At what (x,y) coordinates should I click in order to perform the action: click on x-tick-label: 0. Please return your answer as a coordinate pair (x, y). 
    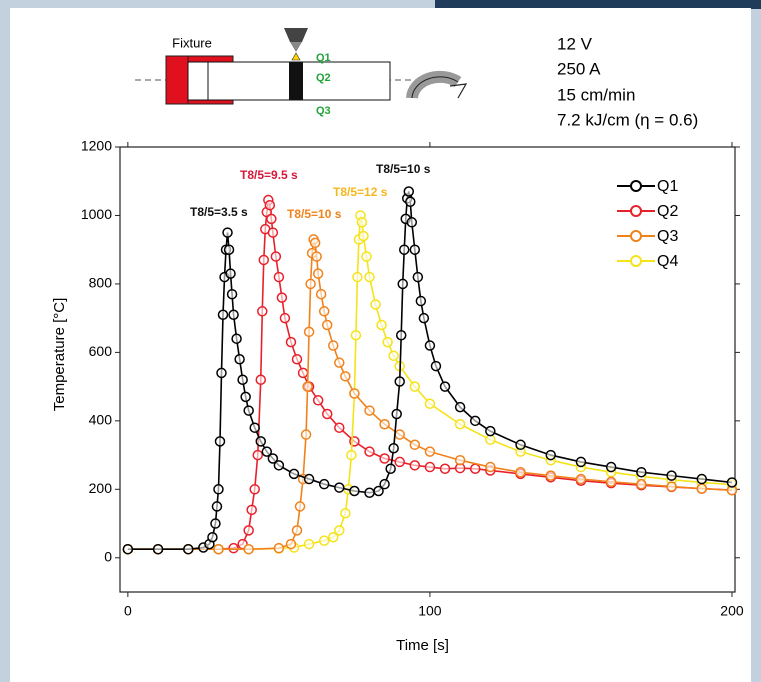
    Looking at the image, I should click on (128, 611).